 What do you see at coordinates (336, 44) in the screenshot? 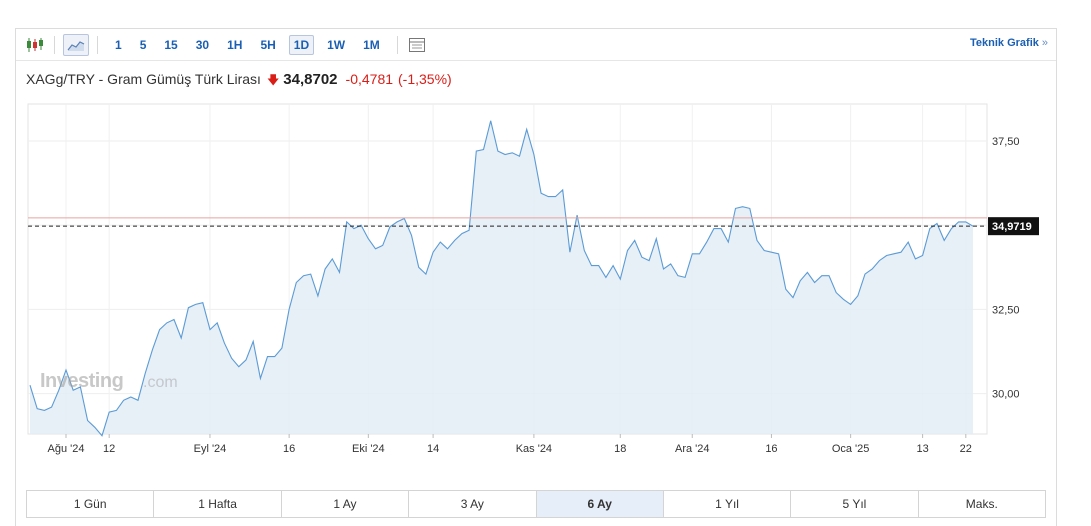
I see `interval-1w: 1W` at bounding box center [336, 44].